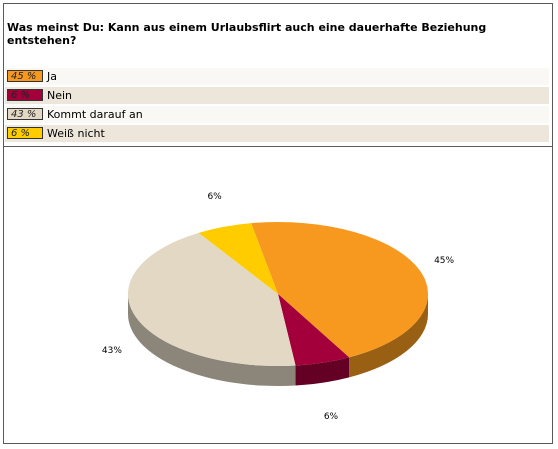 The width and height of the screenshot is (558, 449). Describe the element at coordinates (25, 114) in the screenshot. I see `percent-badge: 43 %` at that location.